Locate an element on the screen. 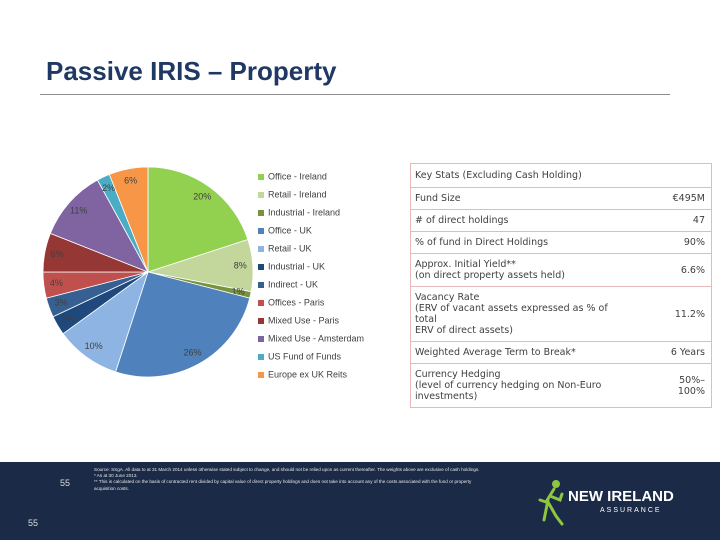 The height and width of the screenshot is (540, 720). slice-label: 1% is located at coordinates (238, 292).